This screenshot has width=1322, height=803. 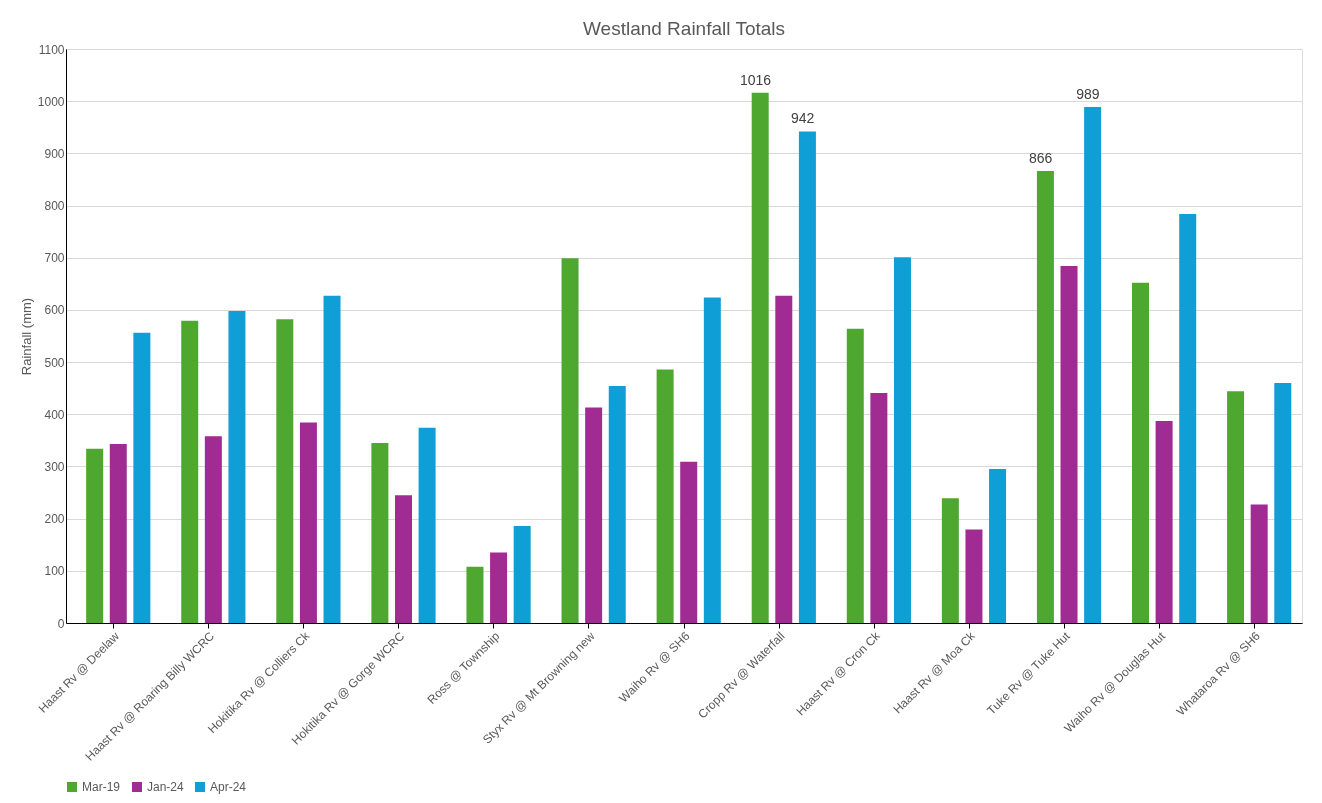 What do you see at coordinates (1029, 673) in the screenshot?
I see `x-tick-label: Tuke Rv @ Tuke Hut` at bounding box center [1029, 673].